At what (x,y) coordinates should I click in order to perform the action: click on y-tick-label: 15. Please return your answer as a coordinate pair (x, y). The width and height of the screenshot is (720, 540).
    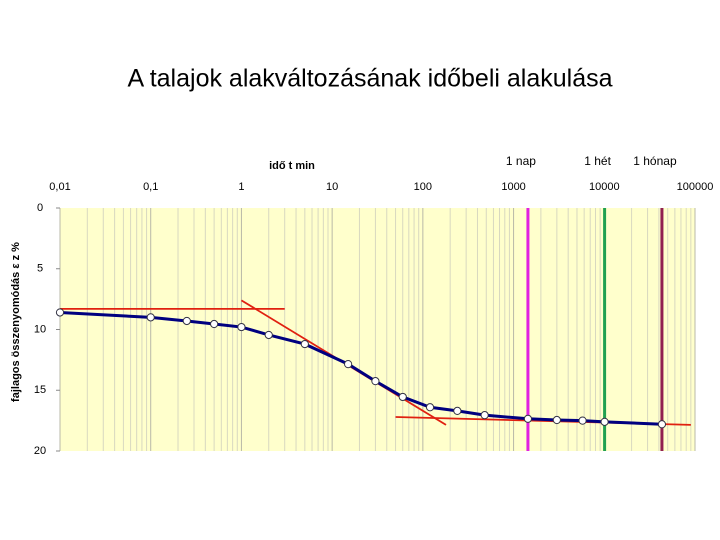
    Looking at the image, I should click on (40, 390).